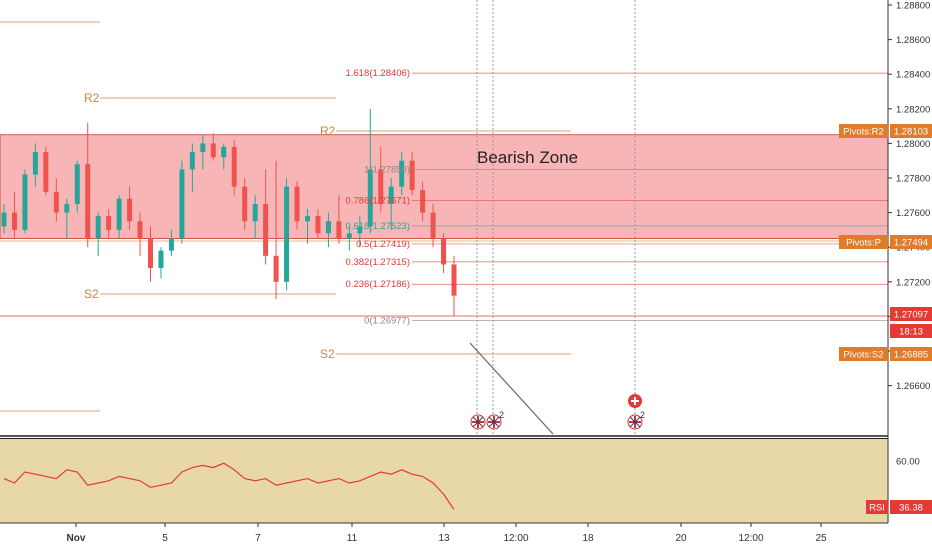  What do you see at coordinates (635, 401) in the screenshot?
I see `swiss-flag-icon` at bounding box center [635, 401].